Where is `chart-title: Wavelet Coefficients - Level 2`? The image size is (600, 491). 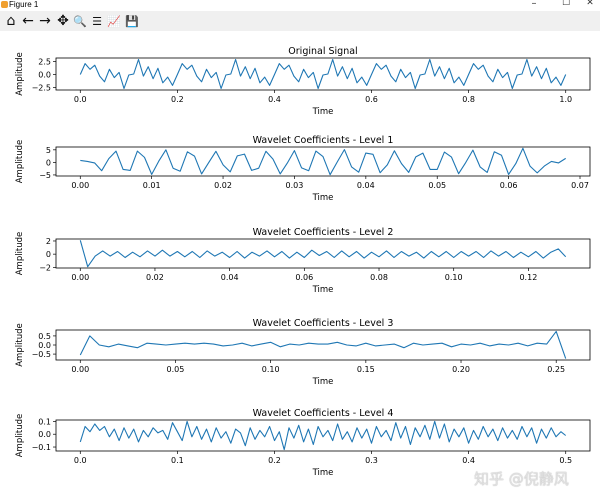 chart-title: Wavelet Coefficients - Level 2 is located at coordinates (323, 232).